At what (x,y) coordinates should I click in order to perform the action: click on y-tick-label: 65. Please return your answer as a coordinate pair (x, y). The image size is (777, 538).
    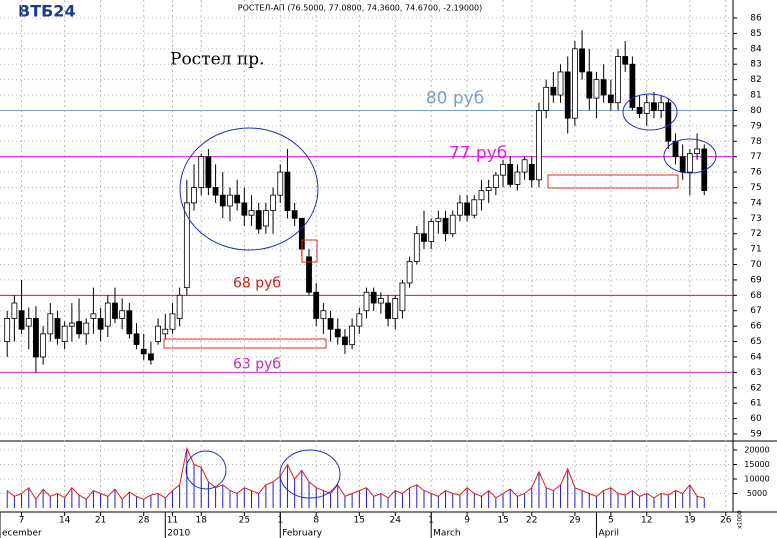
    Looking at the image, I should click on (755, 342).